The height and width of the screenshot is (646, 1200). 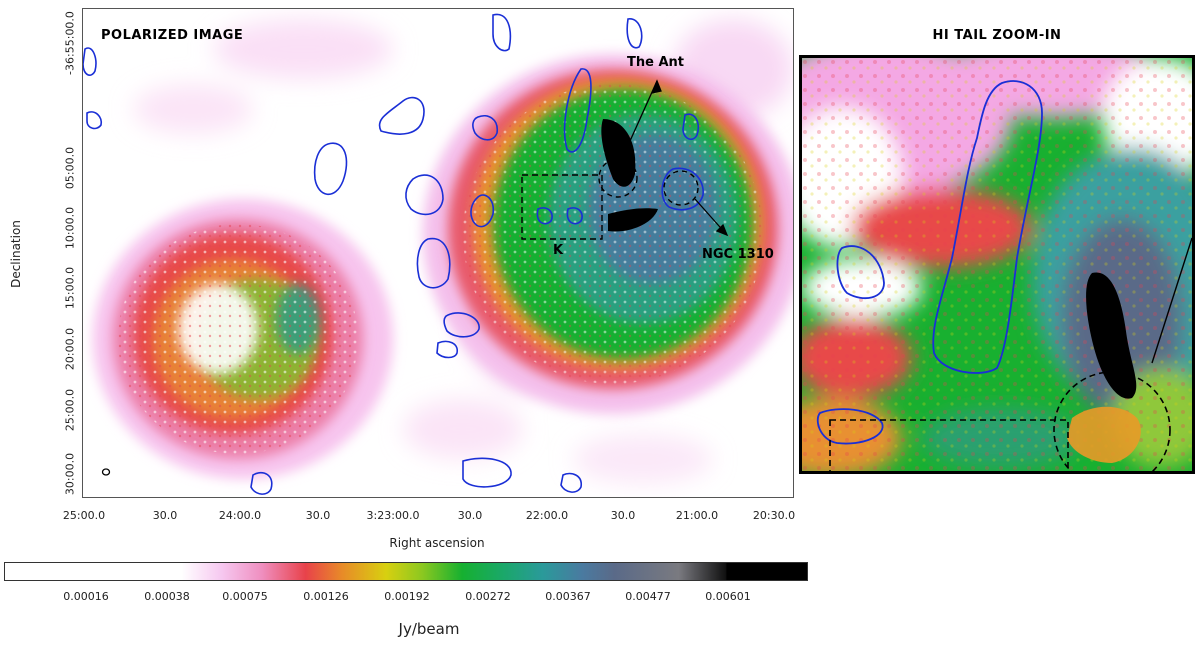 What do you see at coordinates (393, 515) in the screenshot?
I see `xtick: 3:23:00.0` at bounding box center [393, 515].